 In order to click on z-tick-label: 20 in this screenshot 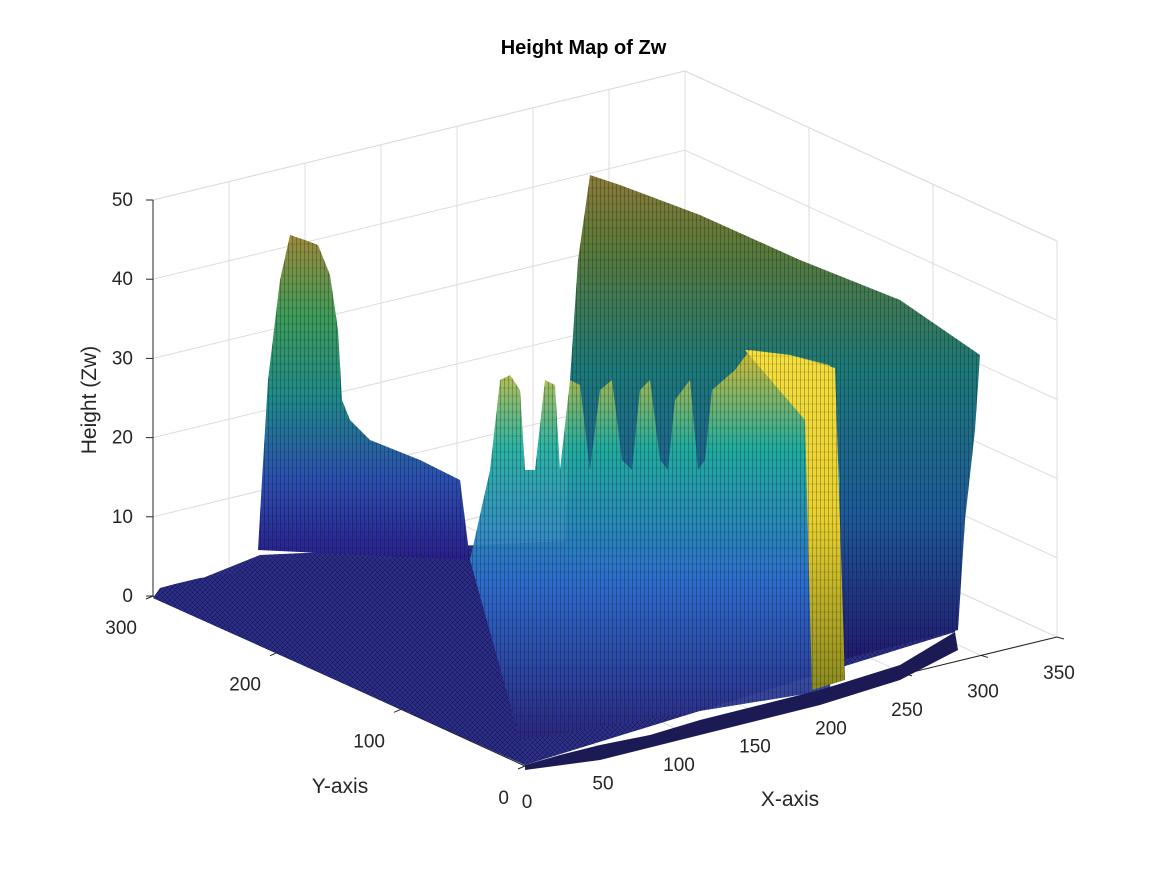, I will do `click(122, 438)`.